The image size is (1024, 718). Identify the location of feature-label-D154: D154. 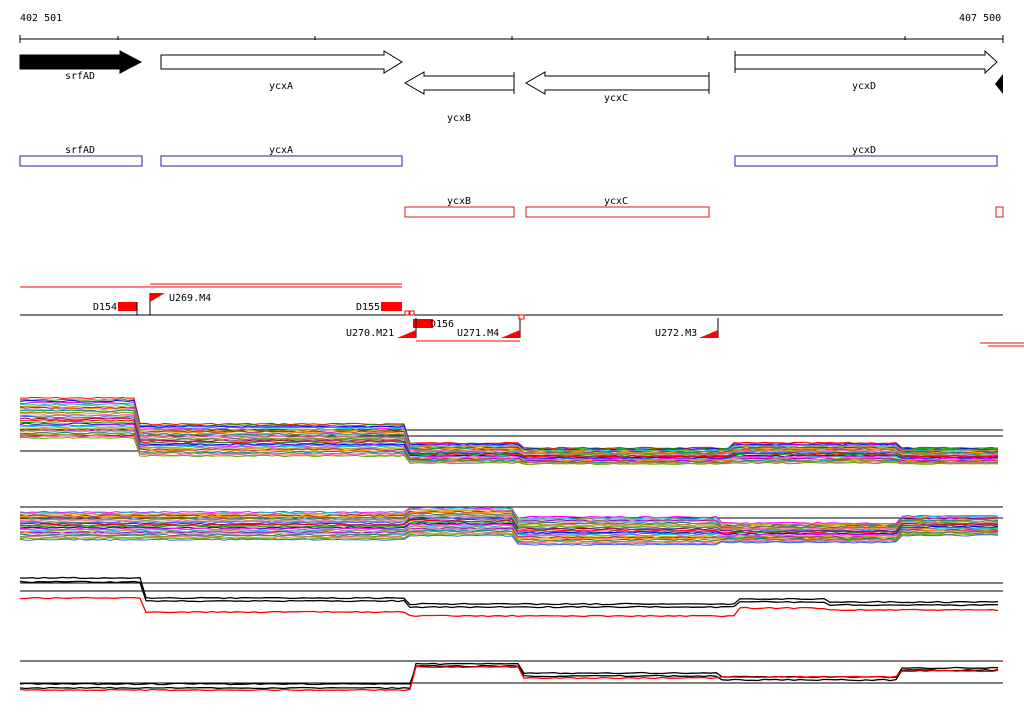
(105, 307).